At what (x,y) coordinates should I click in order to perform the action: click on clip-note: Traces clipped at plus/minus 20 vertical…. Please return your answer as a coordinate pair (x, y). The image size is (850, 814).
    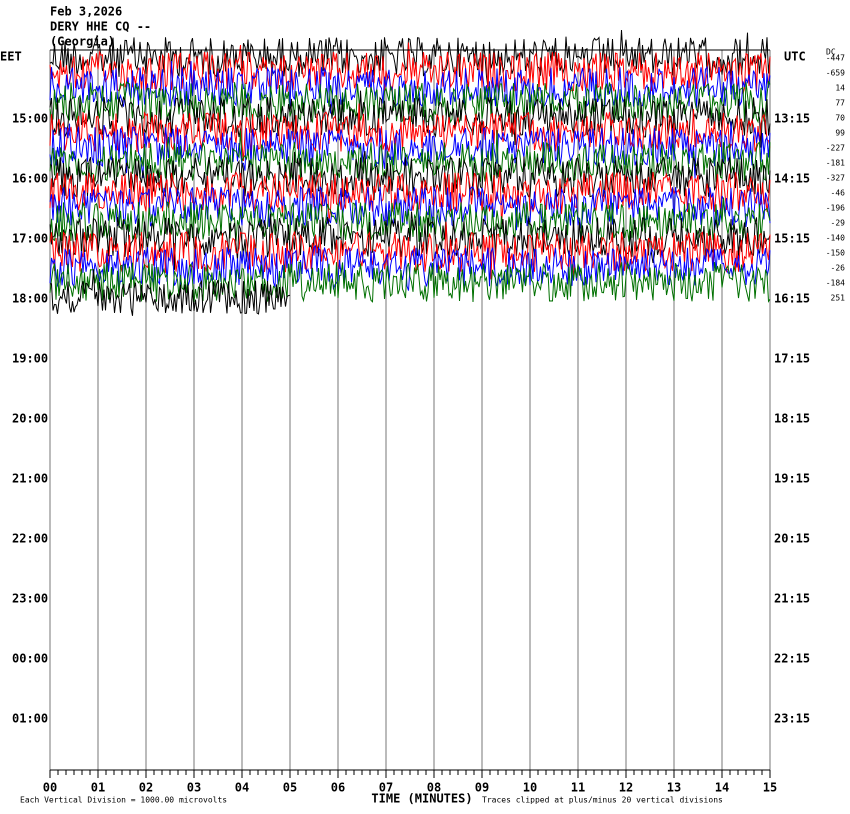
    Looking at the image, I should click on (602, 800).